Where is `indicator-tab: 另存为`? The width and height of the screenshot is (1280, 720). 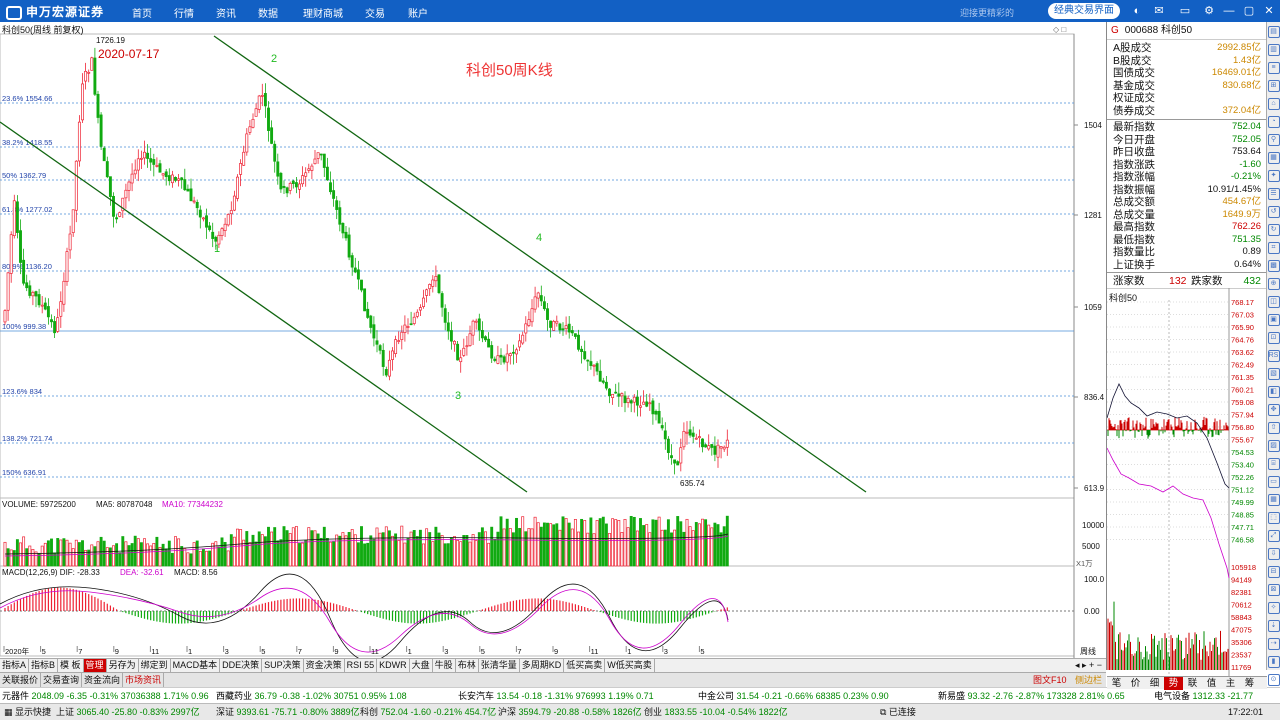
indicator-tab: 另存为 is located at coordinates (123, 665).